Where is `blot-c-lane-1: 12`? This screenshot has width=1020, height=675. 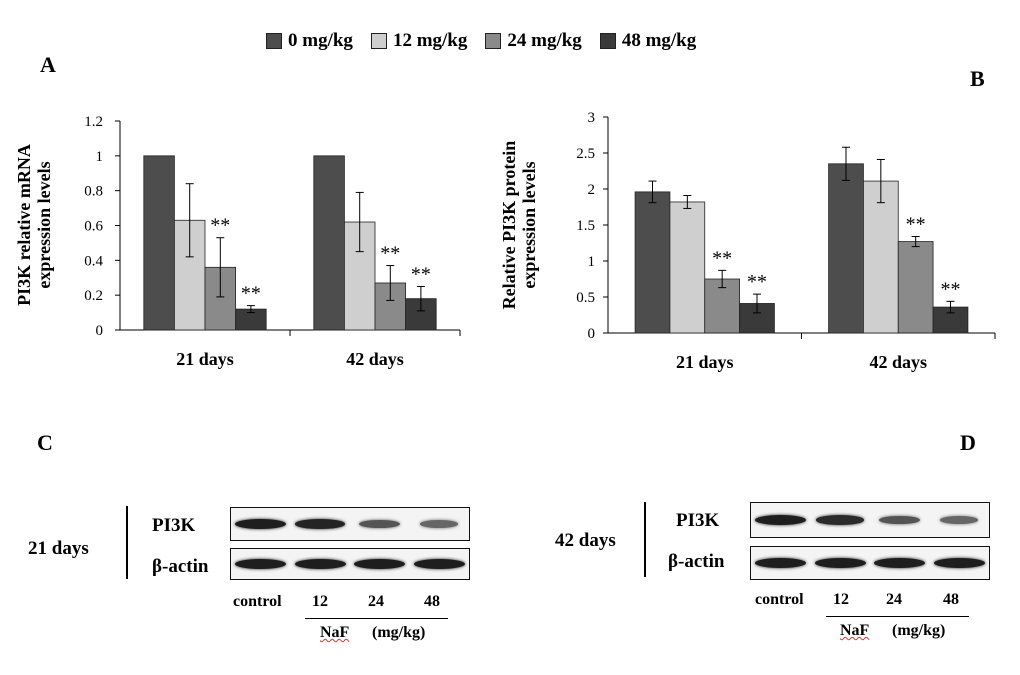 blot-c-lane-1: 12 is located at coordinates (320, 601).